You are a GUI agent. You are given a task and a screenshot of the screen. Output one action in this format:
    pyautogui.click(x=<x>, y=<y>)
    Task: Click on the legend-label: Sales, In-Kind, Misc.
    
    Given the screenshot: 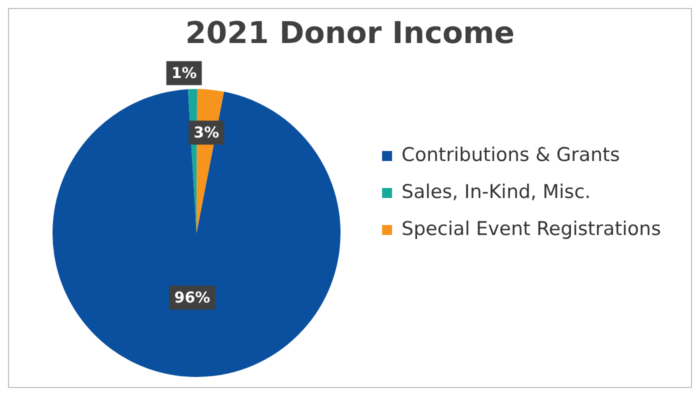 What is the action you would take?
    pyautogui.click(x=496, y=191)
    